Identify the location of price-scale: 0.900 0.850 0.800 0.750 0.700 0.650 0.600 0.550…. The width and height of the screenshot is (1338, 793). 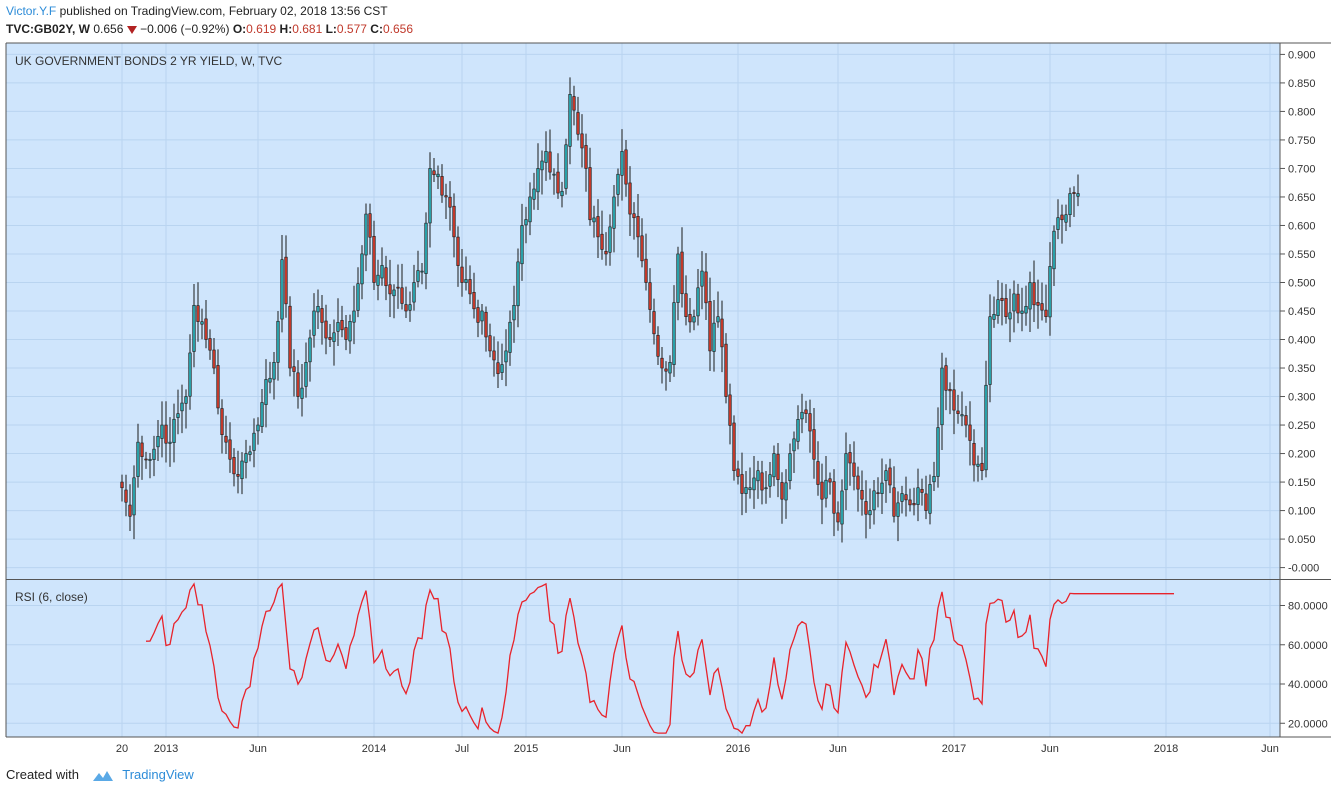
(1299, 312).